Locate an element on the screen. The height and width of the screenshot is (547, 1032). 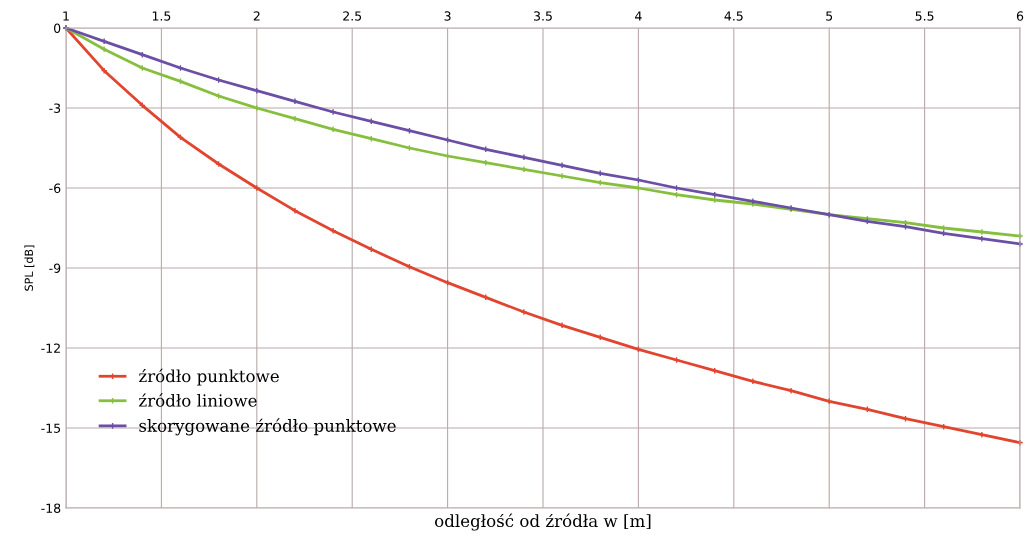
legend-label: źródło punktowe is located at coordinates (209, 377).